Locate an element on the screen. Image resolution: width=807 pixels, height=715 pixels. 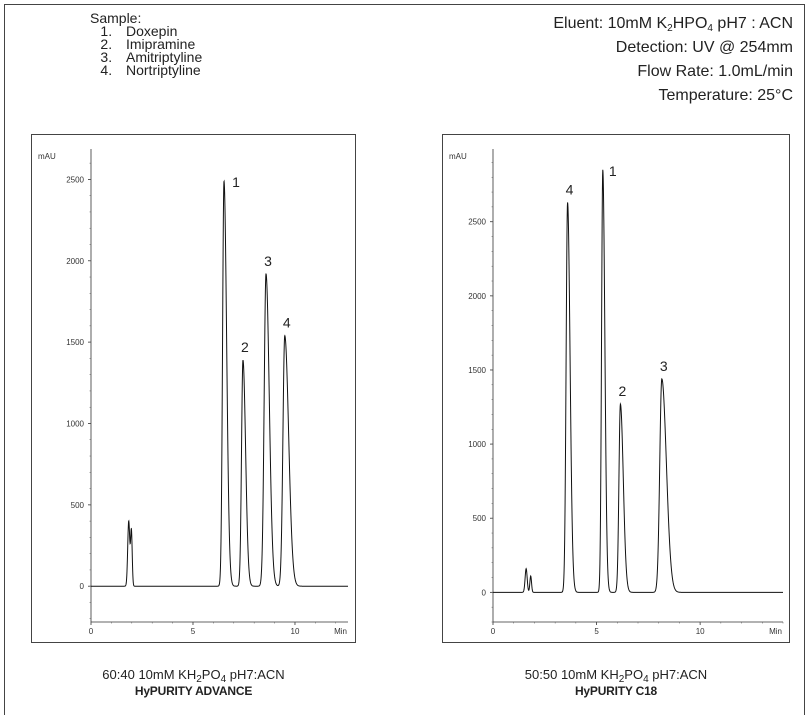
sample-item: Doxepin is located at coordinates (159, 31).